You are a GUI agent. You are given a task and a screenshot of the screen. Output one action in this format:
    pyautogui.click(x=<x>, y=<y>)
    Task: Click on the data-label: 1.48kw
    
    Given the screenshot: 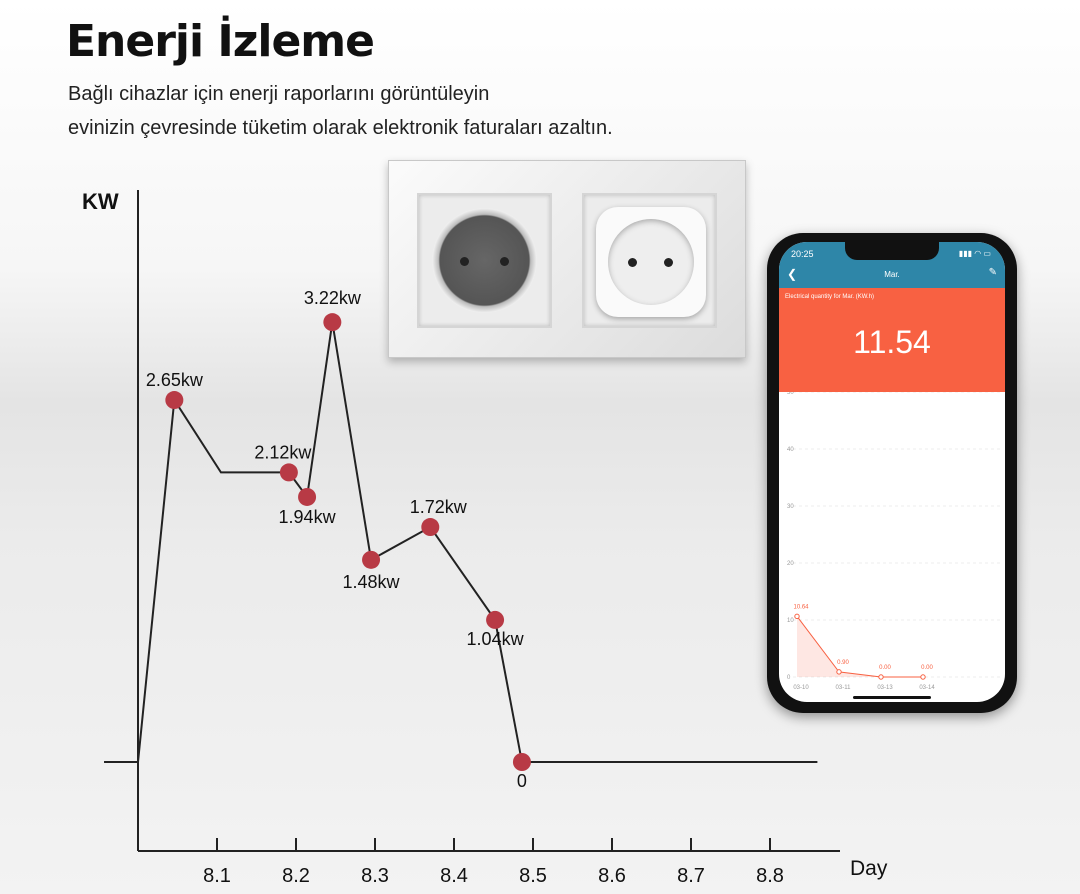 What is the action you would take?
    pyautogui.click(x=372, y=582)
    